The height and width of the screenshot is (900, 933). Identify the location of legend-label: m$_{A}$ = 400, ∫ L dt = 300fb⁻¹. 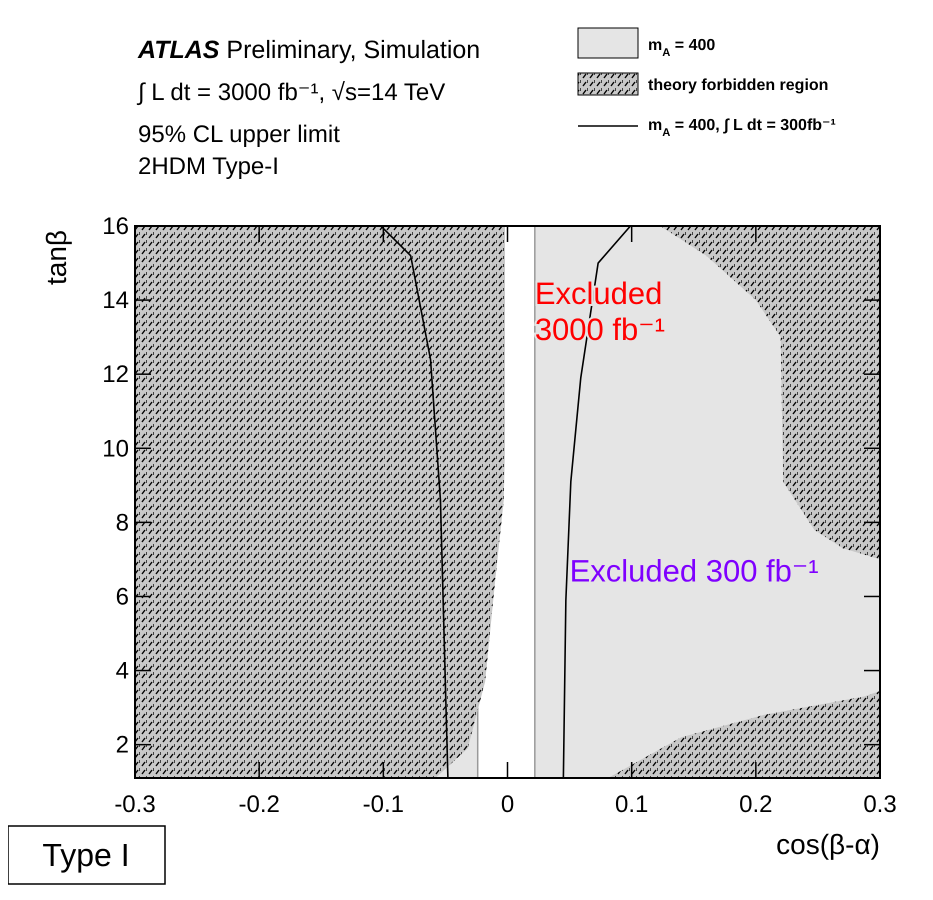
(742, 128).